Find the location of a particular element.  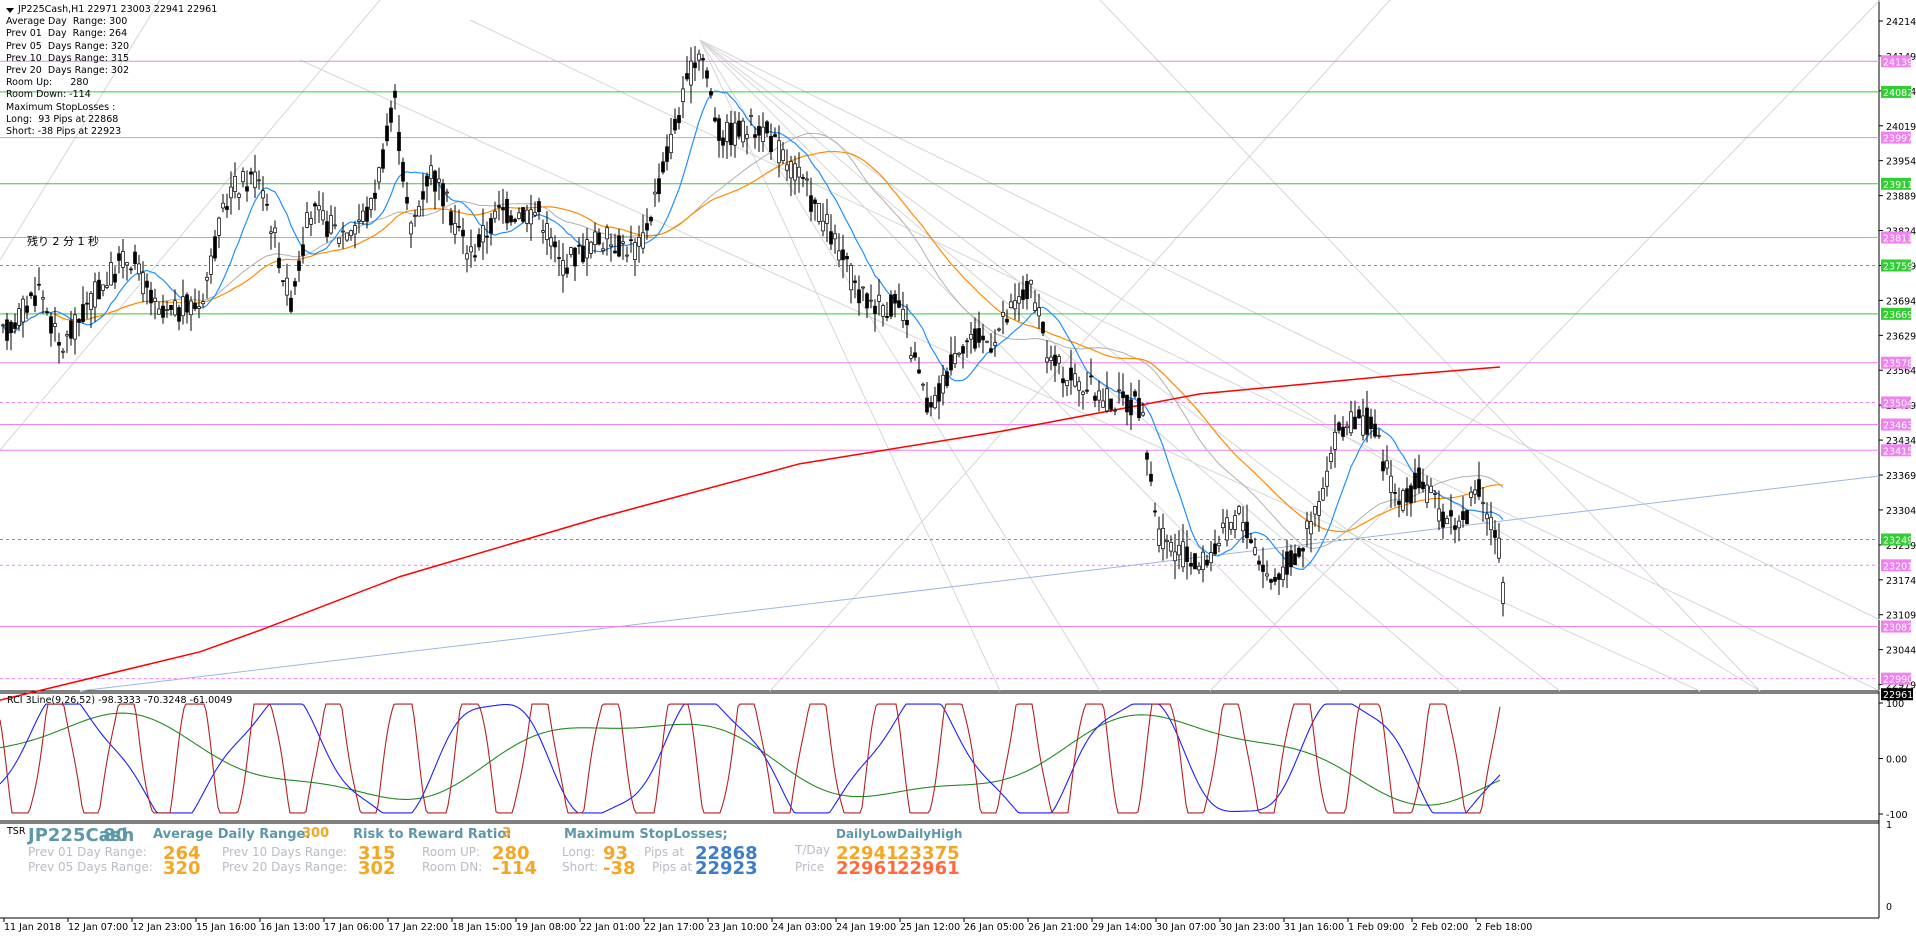

price-tick-label: 24214 is located at coordinates (1901, 22).